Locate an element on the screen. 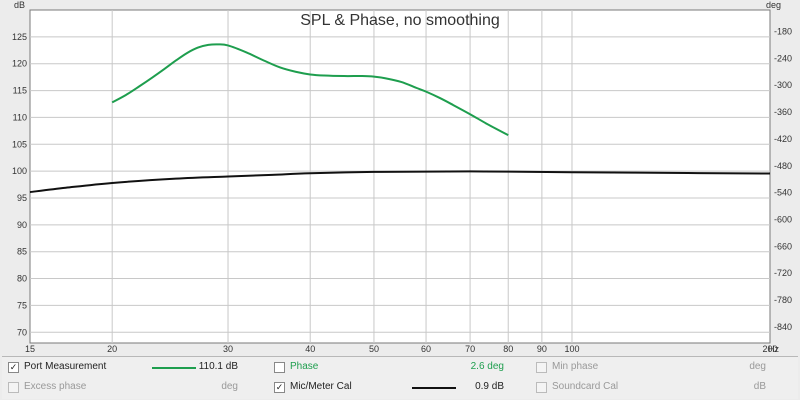 Image resolution: width=800 pixels, height=400 pixels. y-left-tick-label: 100 is located at coordinates (19, 171).